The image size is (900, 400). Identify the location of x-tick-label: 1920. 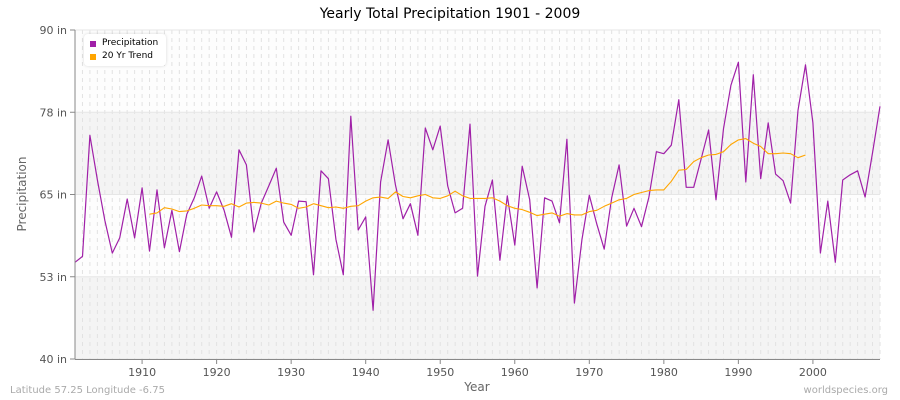
(217, 372).